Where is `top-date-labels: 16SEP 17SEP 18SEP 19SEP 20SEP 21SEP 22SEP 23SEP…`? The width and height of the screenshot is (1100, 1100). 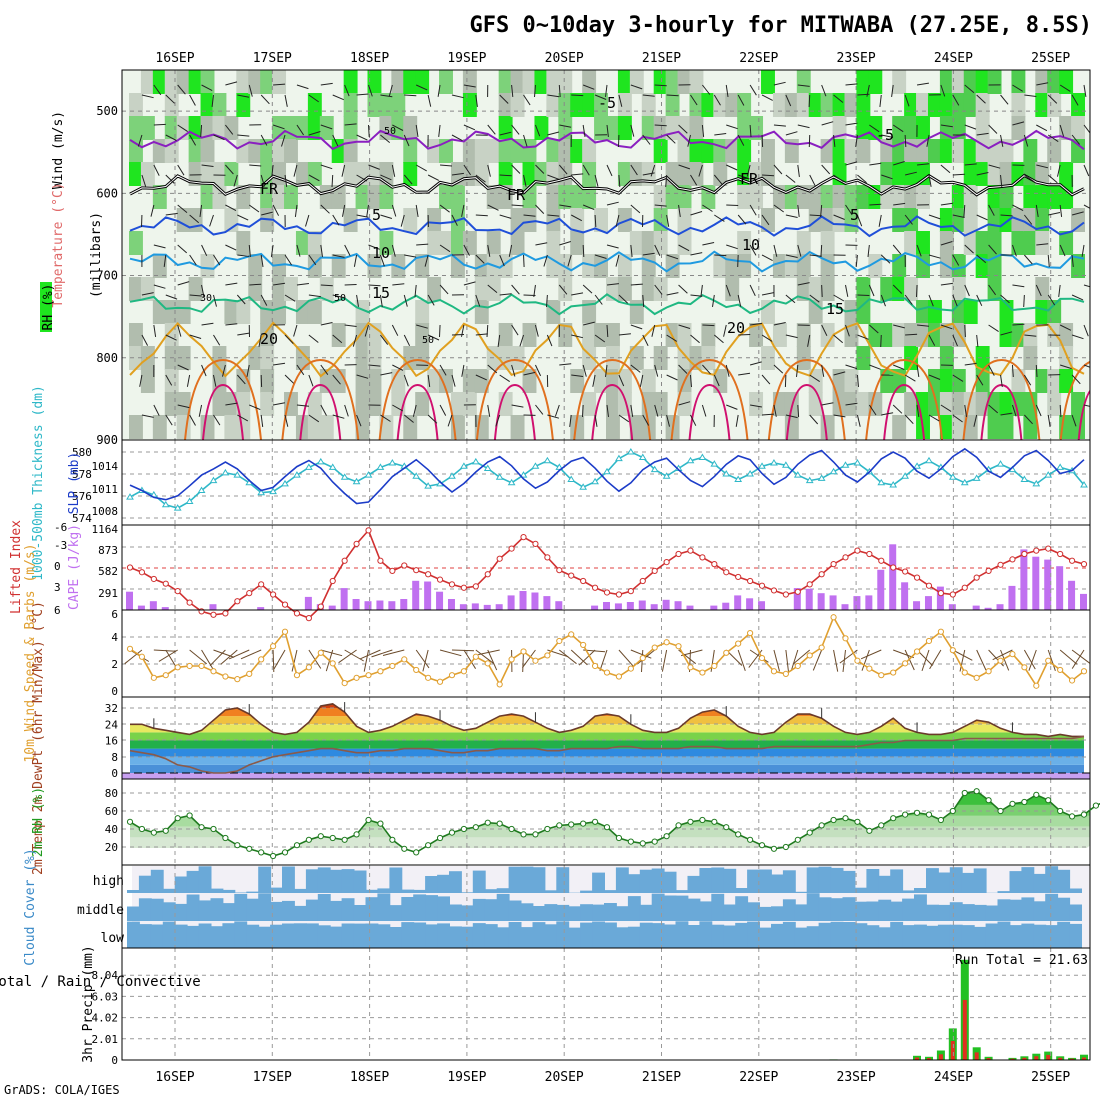
top-date-labels: 16SEP 17SEP 18SEP 19SEP 20SEP 21SEP 22SEP 23SEP… is located at coordinates (612, 58).